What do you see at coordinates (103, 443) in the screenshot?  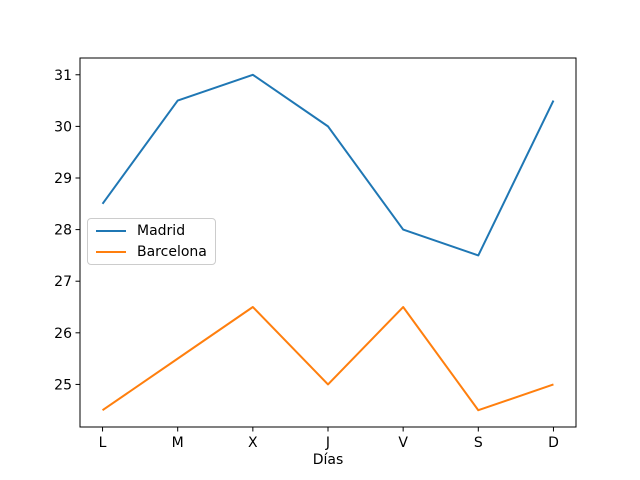 I see `x-tick-label: L` at bounding box center [103, 443].